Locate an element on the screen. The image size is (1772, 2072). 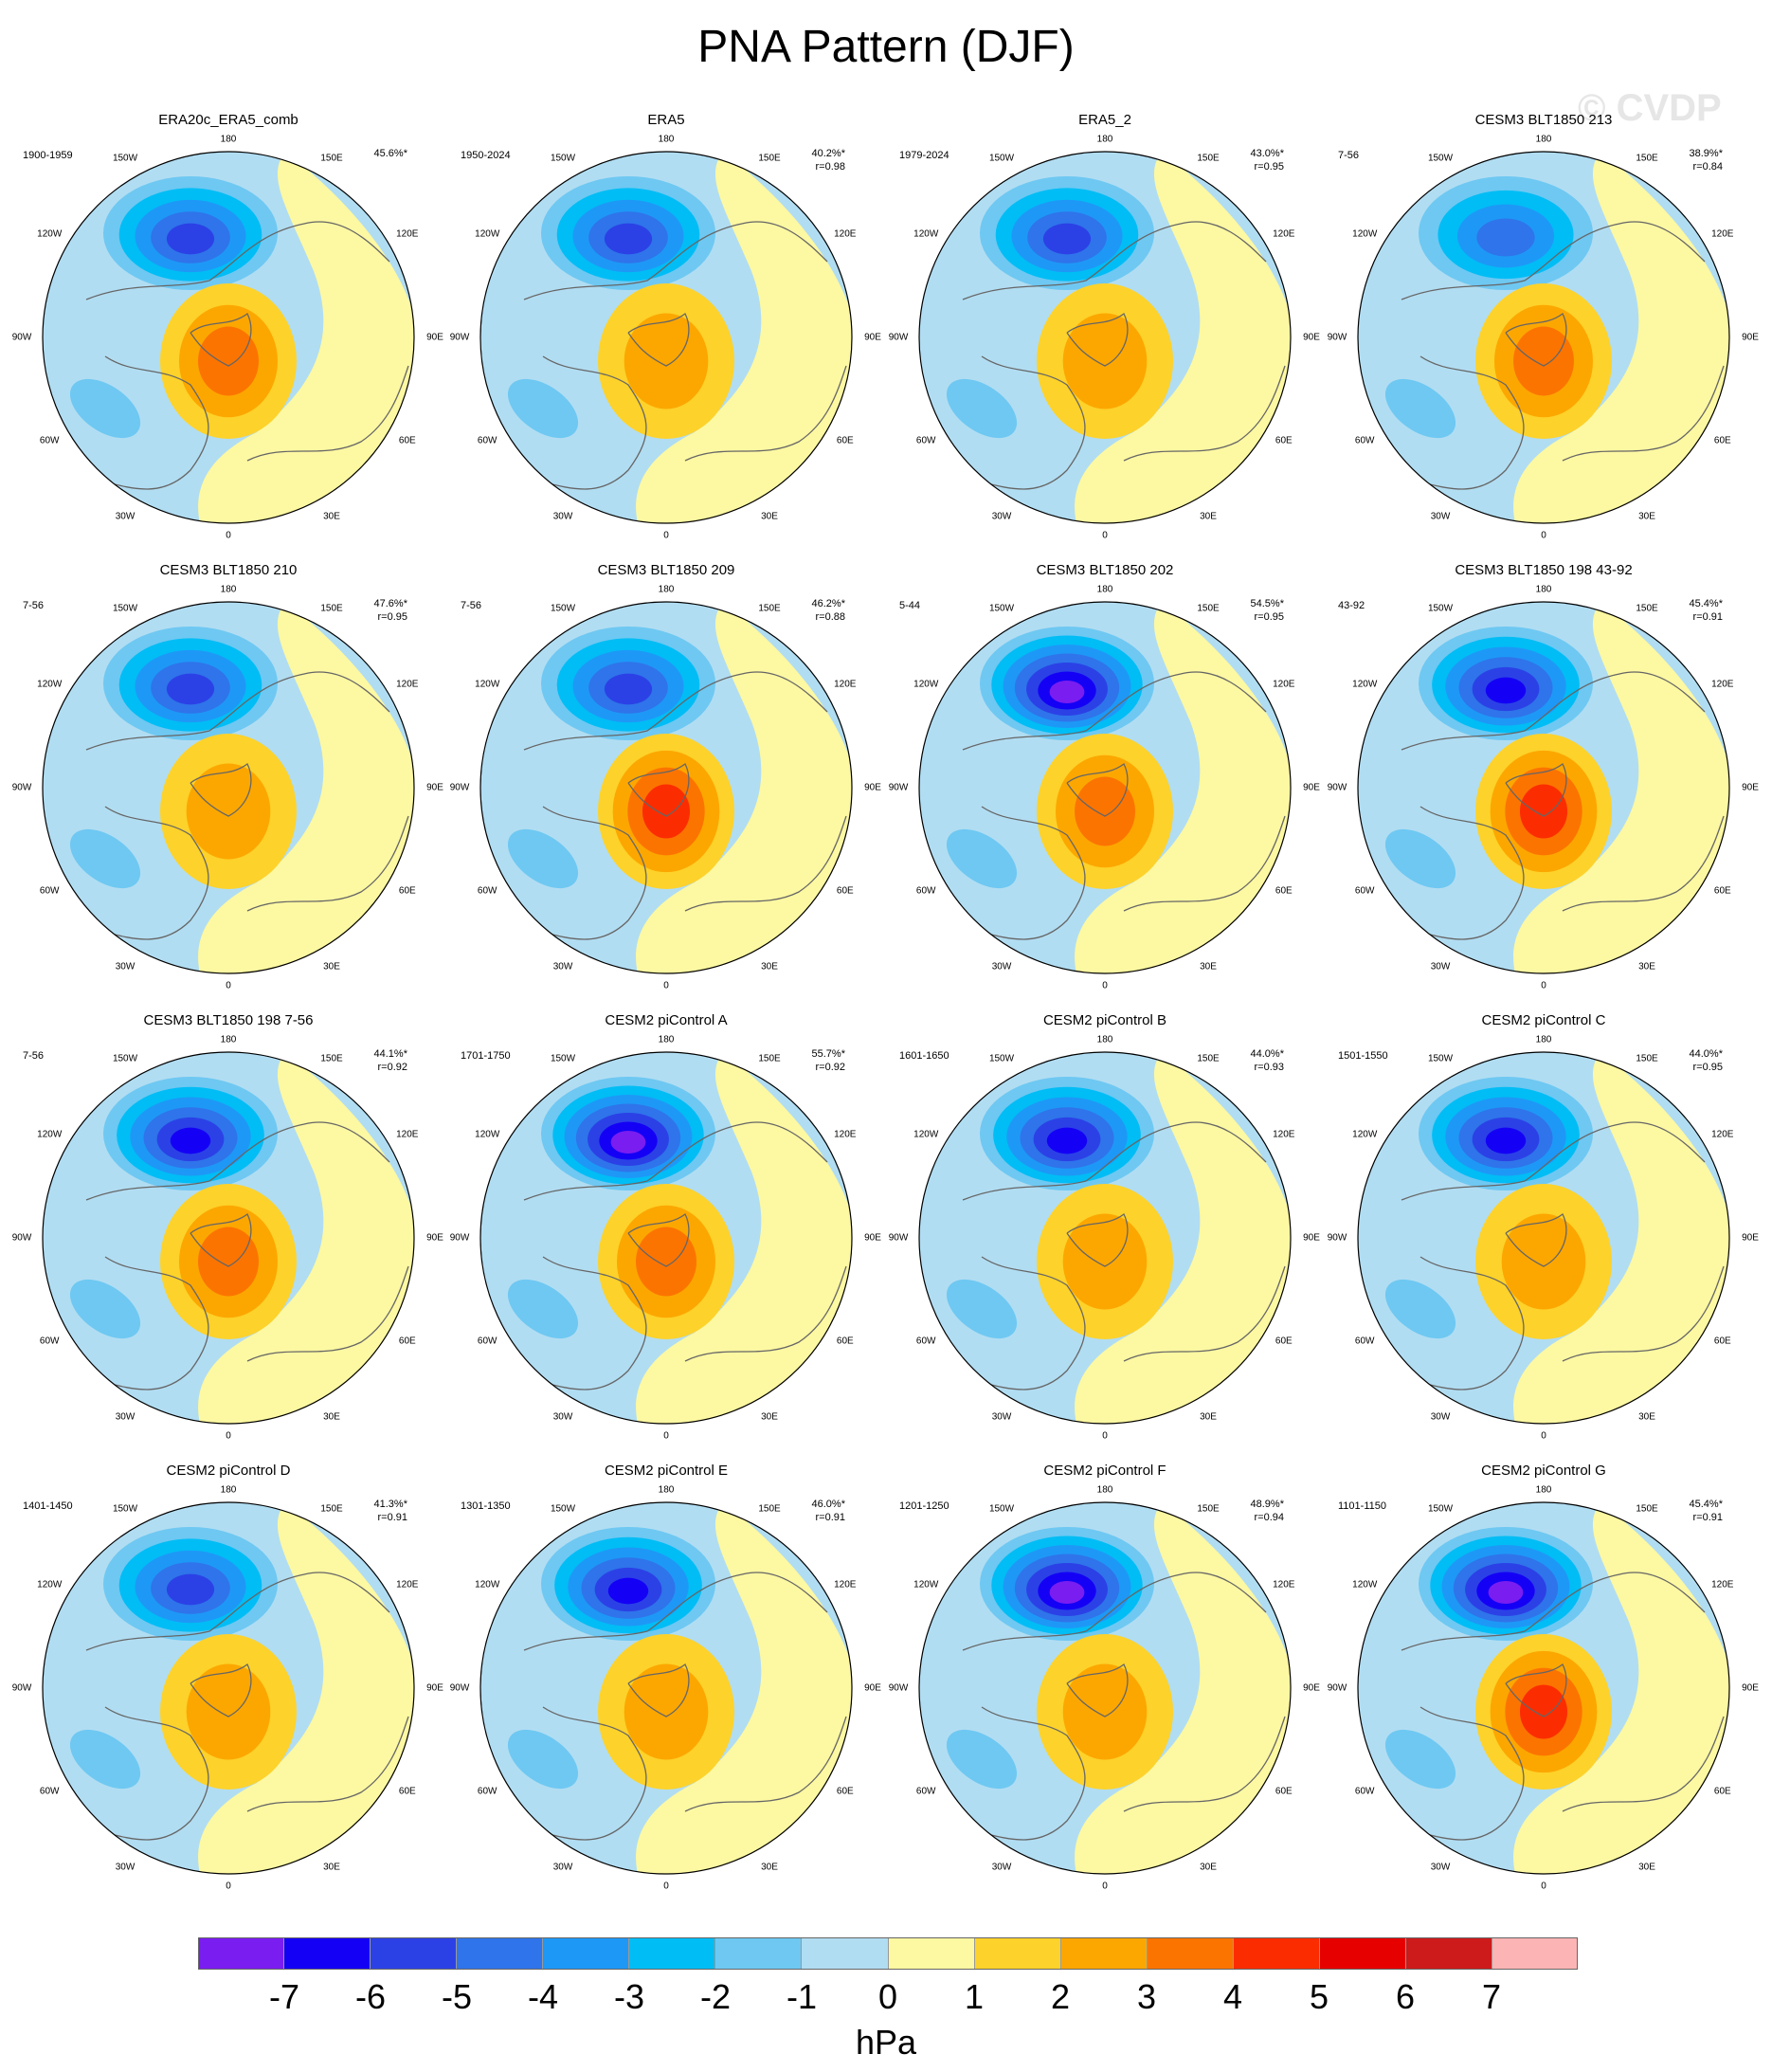
panel-correlation: r=0.94 is located at coordinates (1269, 1517).